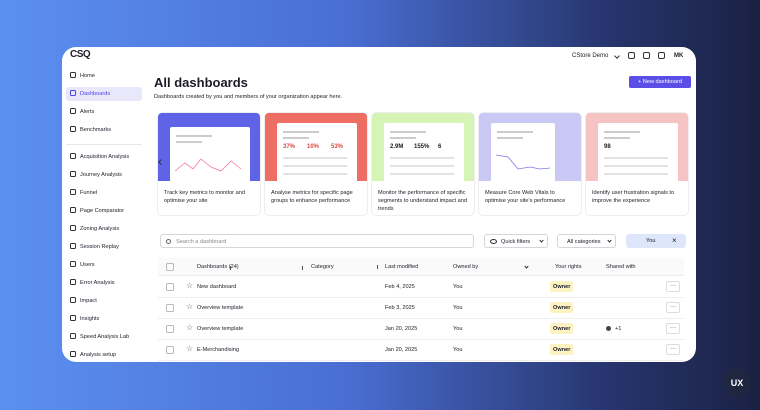 This screenshot has width=760, height=410. I want to click on thumbnail-metric: 37%, so click(289, 147).